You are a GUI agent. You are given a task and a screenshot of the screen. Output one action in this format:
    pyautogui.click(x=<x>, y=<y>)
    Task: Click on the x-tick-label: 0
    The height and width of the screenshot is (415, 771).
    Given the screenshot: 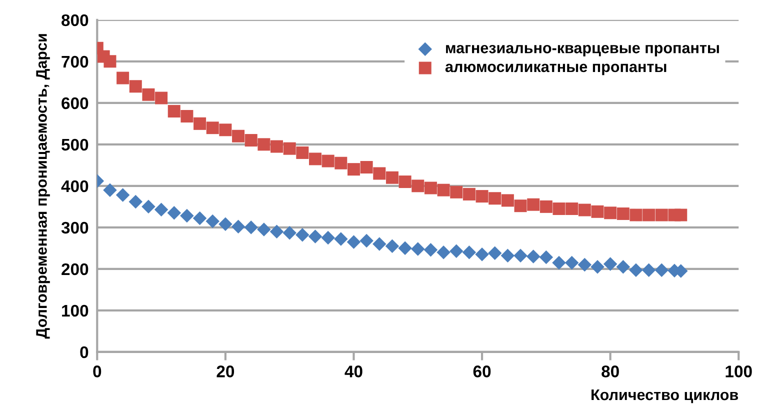 What is the action you would take?
    pyautogui.click(x=97, y=372)
    